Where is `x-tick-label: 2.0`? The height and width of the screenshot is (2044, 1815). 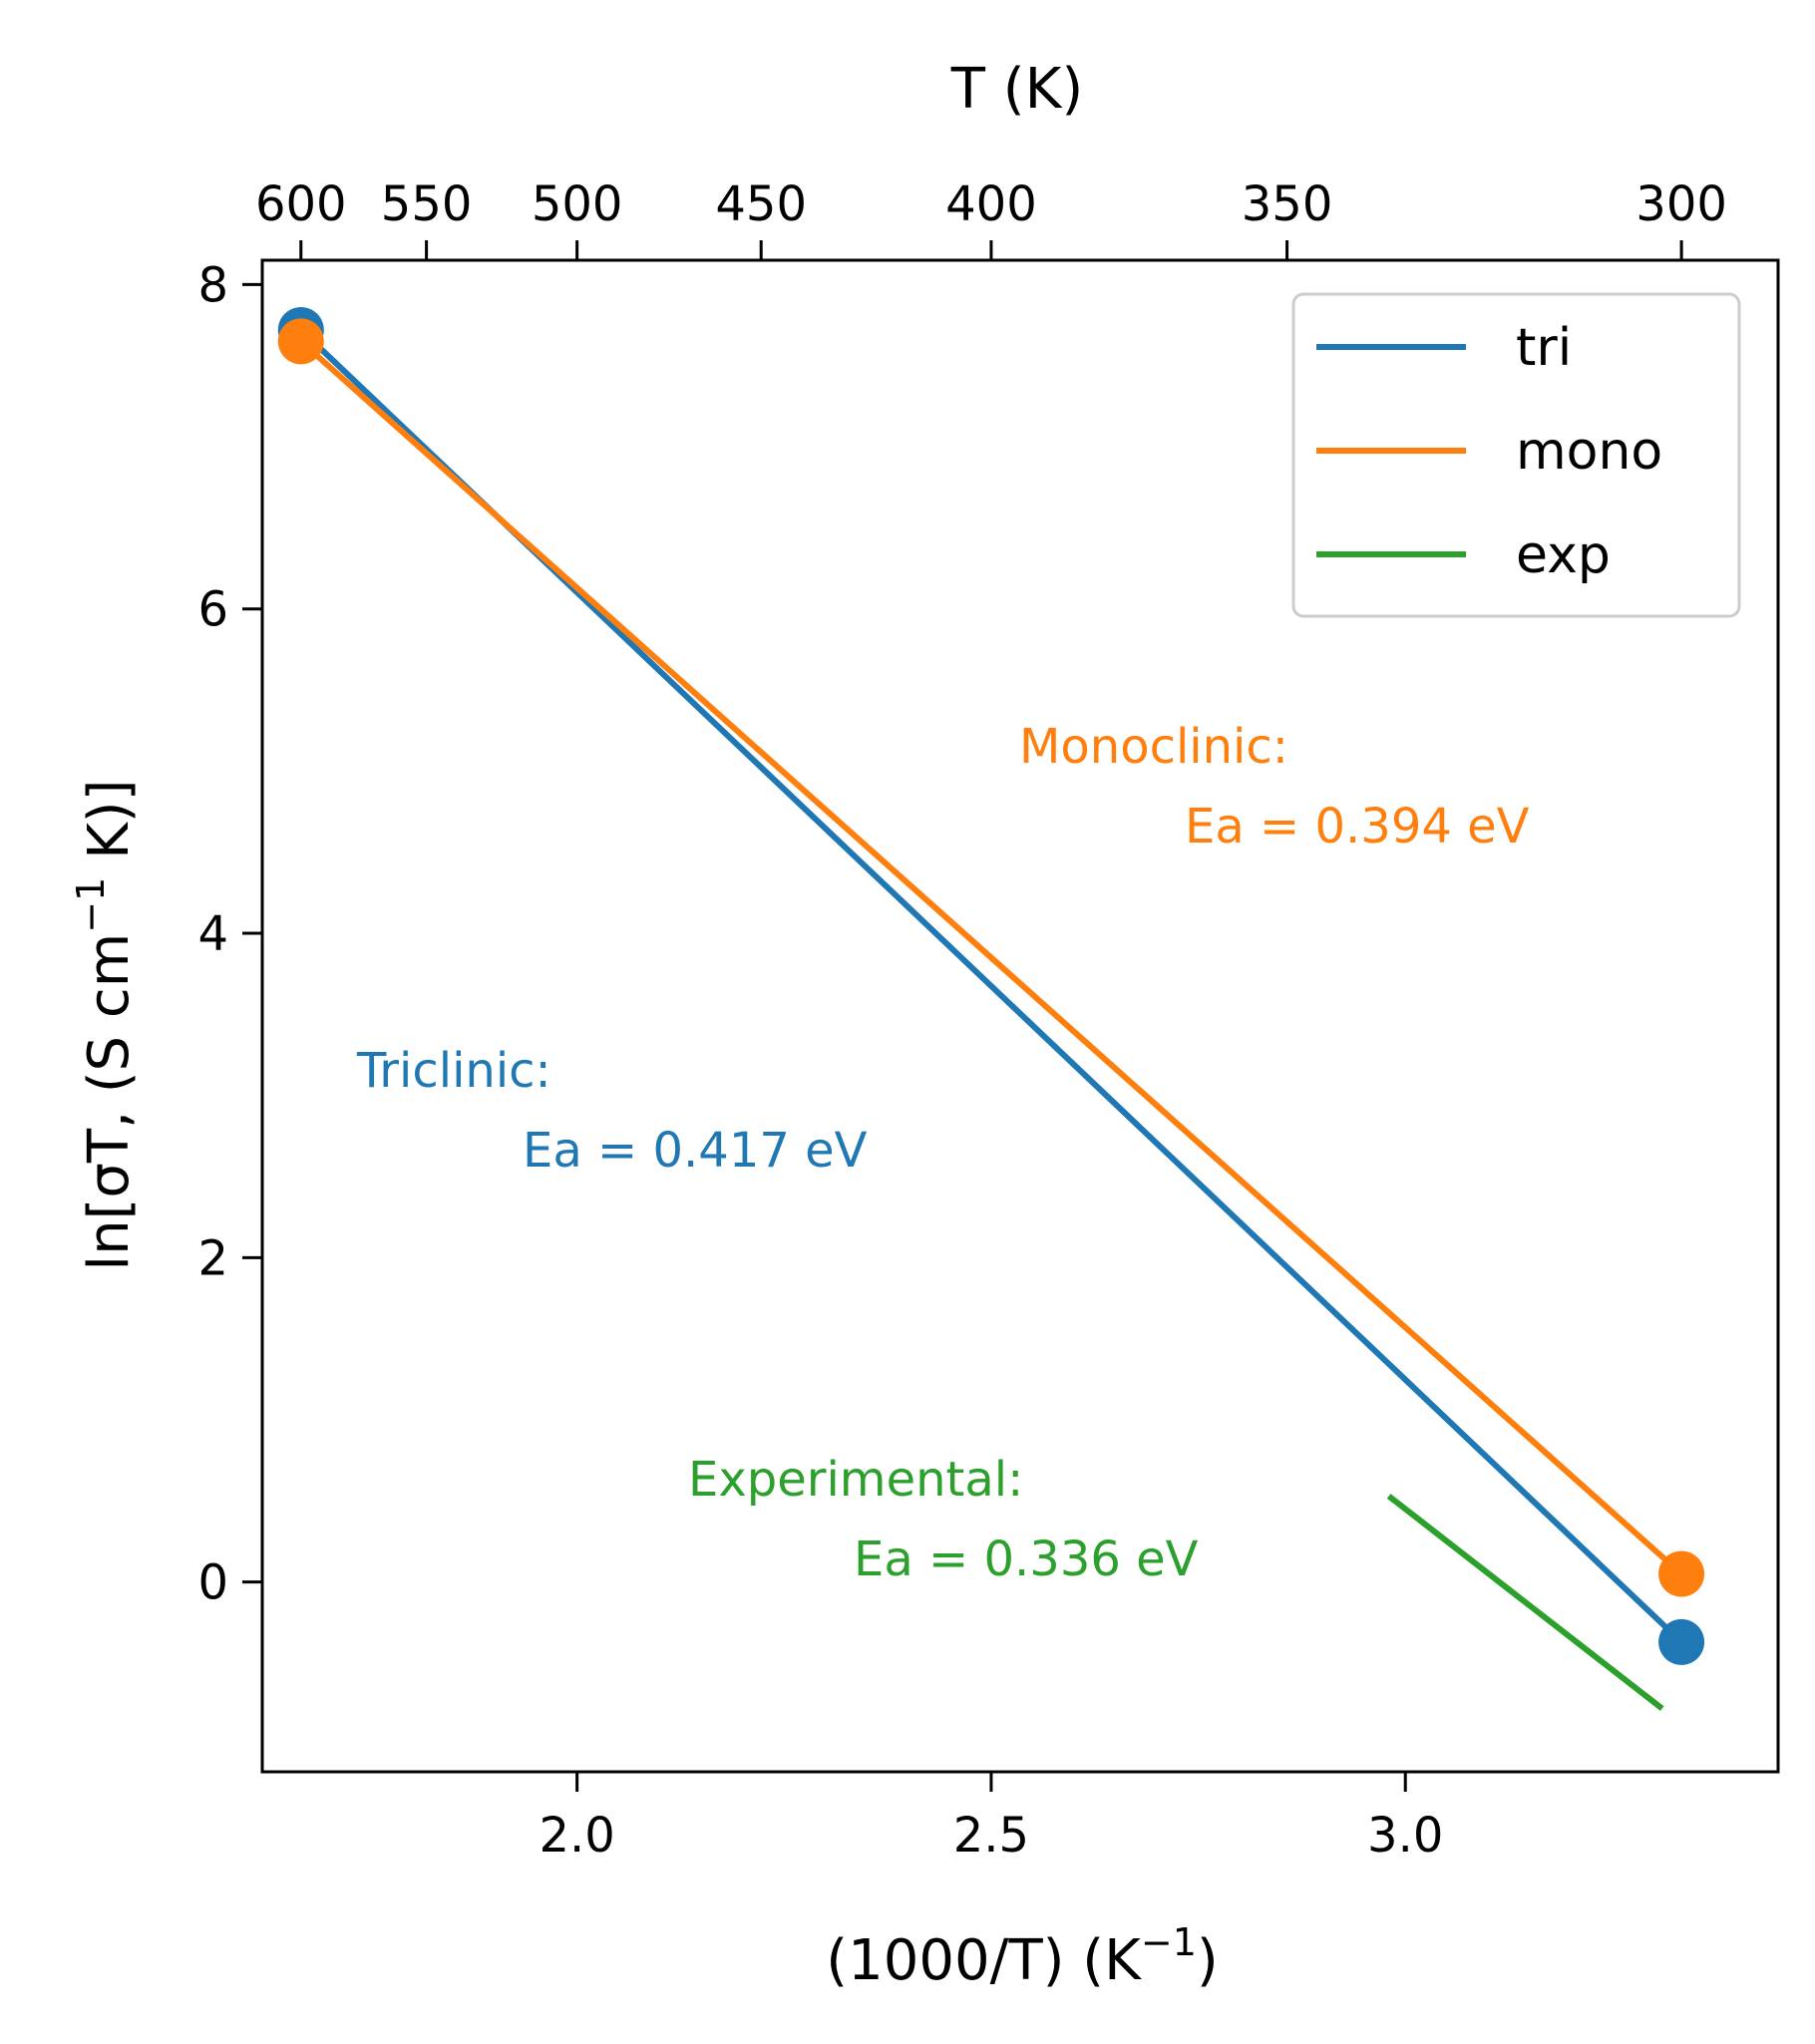 x-tick-label: 2.0 is located at coordinates (576, 1836).